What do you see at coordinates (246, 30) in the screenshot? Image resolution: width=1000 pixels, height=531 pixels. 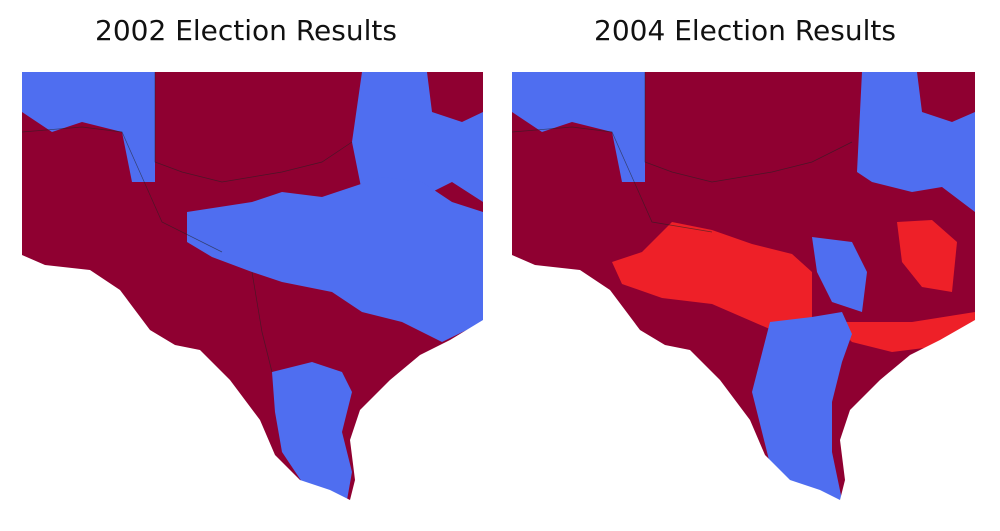 I see `map-title: 2002 Election Results` at bounding box center [246, 30].